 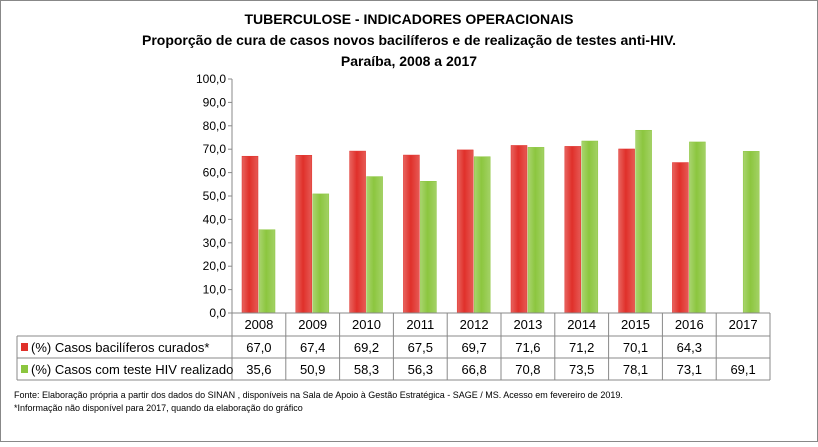 What do you see at coordinates (697, 227) in the screenshot?
I see `bar-hiv-test-2016` at bounding box center [697, 227].